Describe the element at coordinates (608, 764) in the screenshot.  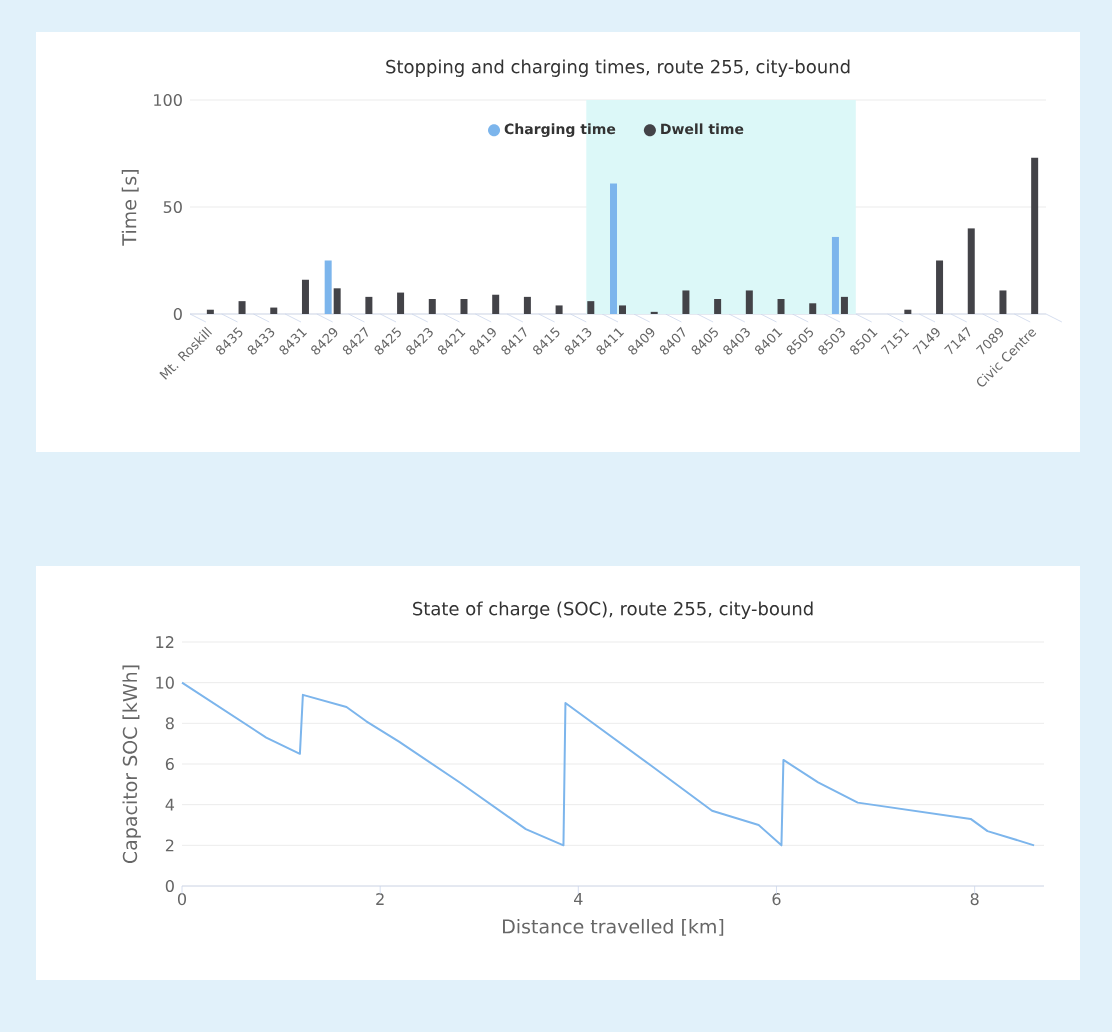
I see `line-series` at that location.